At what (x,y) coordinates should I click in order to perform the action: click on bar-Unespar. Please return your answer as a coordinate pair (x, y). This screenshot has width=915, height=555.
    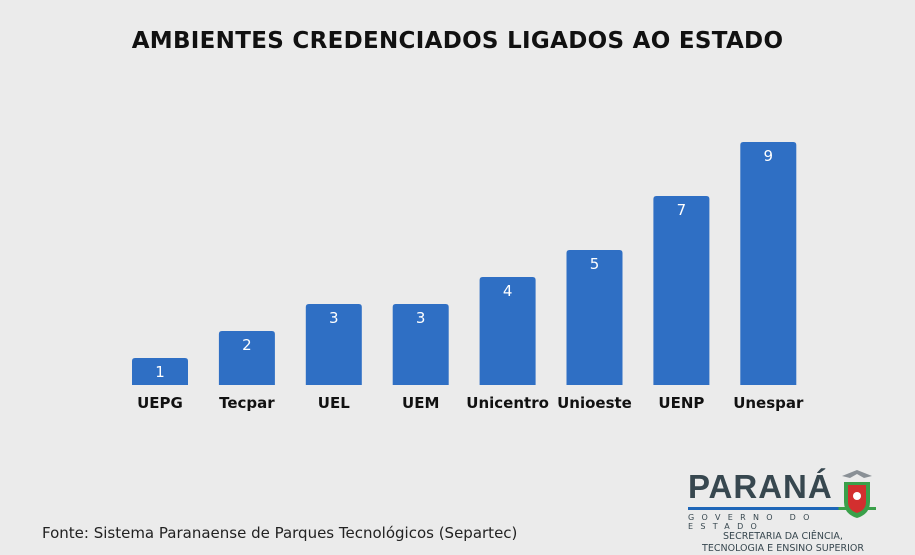
    Looking at the image, I should click on (768, 263).